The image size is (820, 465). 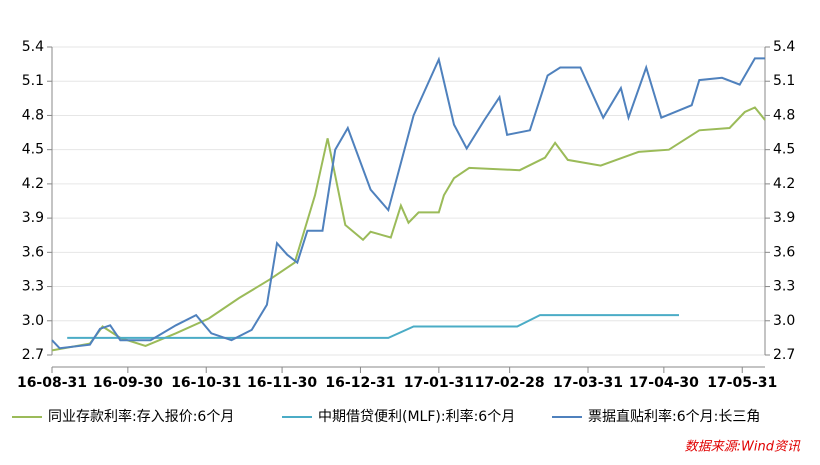 I want to click on x-tick-label: 17-03-31, so click(x=588, y=383).